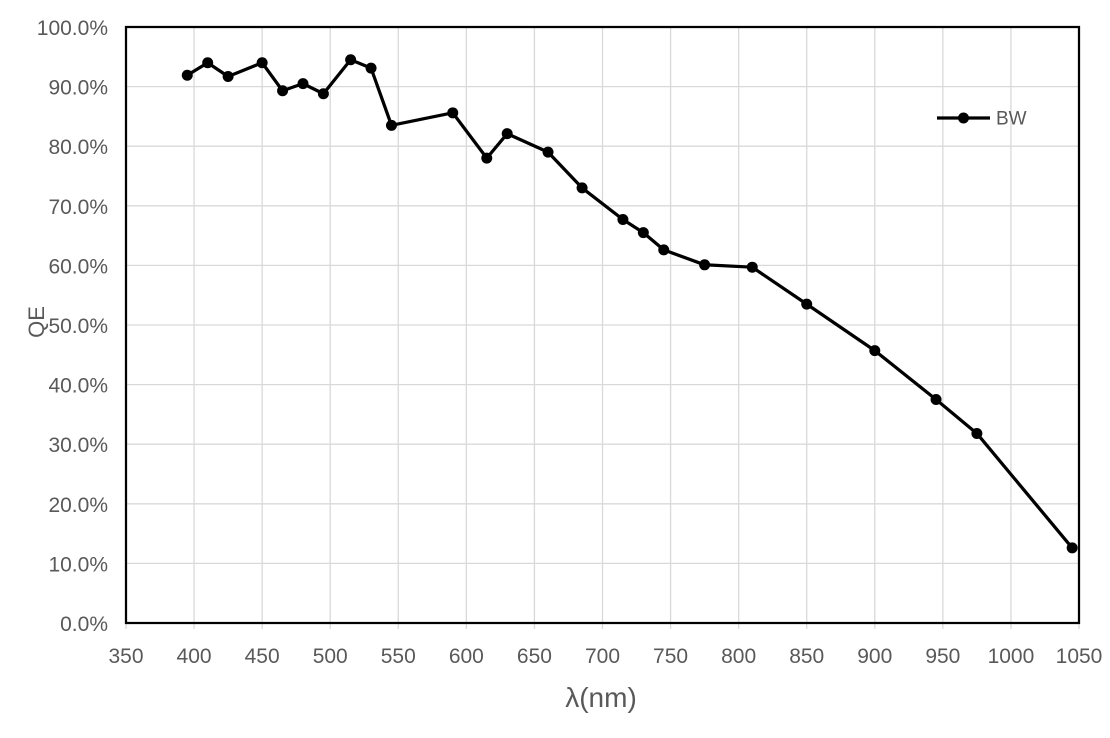  I want to click on y-tick-label: 50.0%, so click(78, 326).